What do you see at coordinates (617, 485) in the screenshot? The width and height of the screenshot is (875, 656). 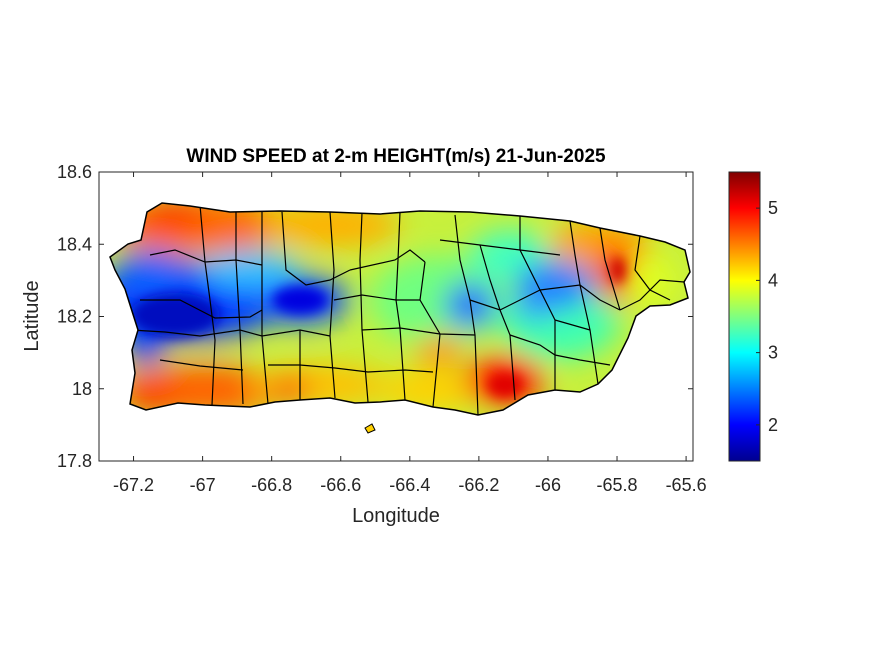 I see `x-tick-label: -65.8` at bounding box center [617, 485].